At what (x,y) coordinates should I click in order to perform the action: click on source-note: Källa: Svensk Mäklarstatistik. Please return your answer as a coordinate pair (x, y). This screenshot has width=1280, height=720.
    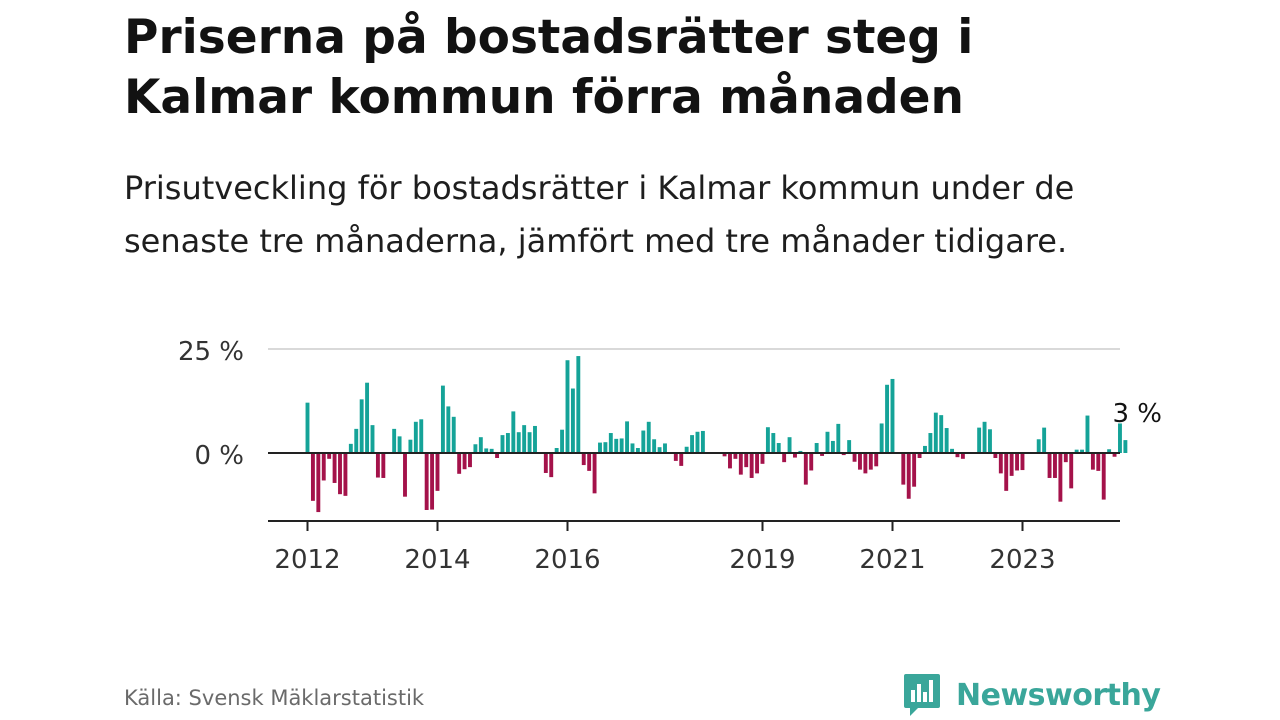
    Looking at the image, I should click on (274, 698).